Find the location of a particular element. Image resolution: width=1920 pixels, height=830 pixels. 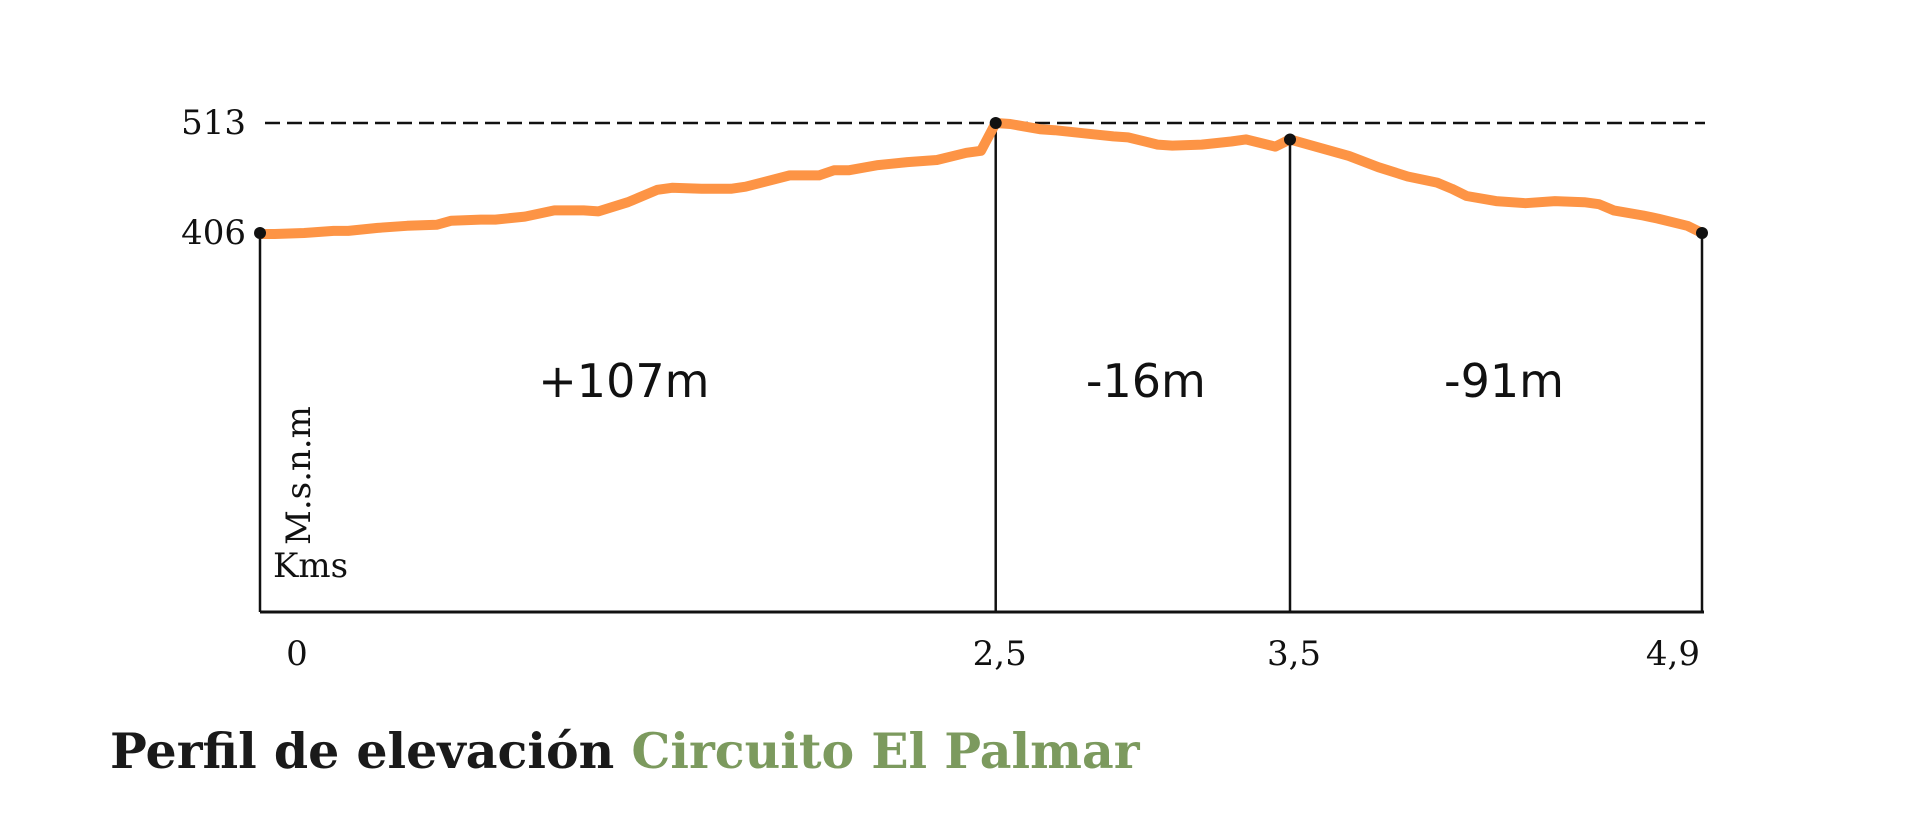

x-tick-label-3,5: 3,5 is located at coordinates (1294, 654).